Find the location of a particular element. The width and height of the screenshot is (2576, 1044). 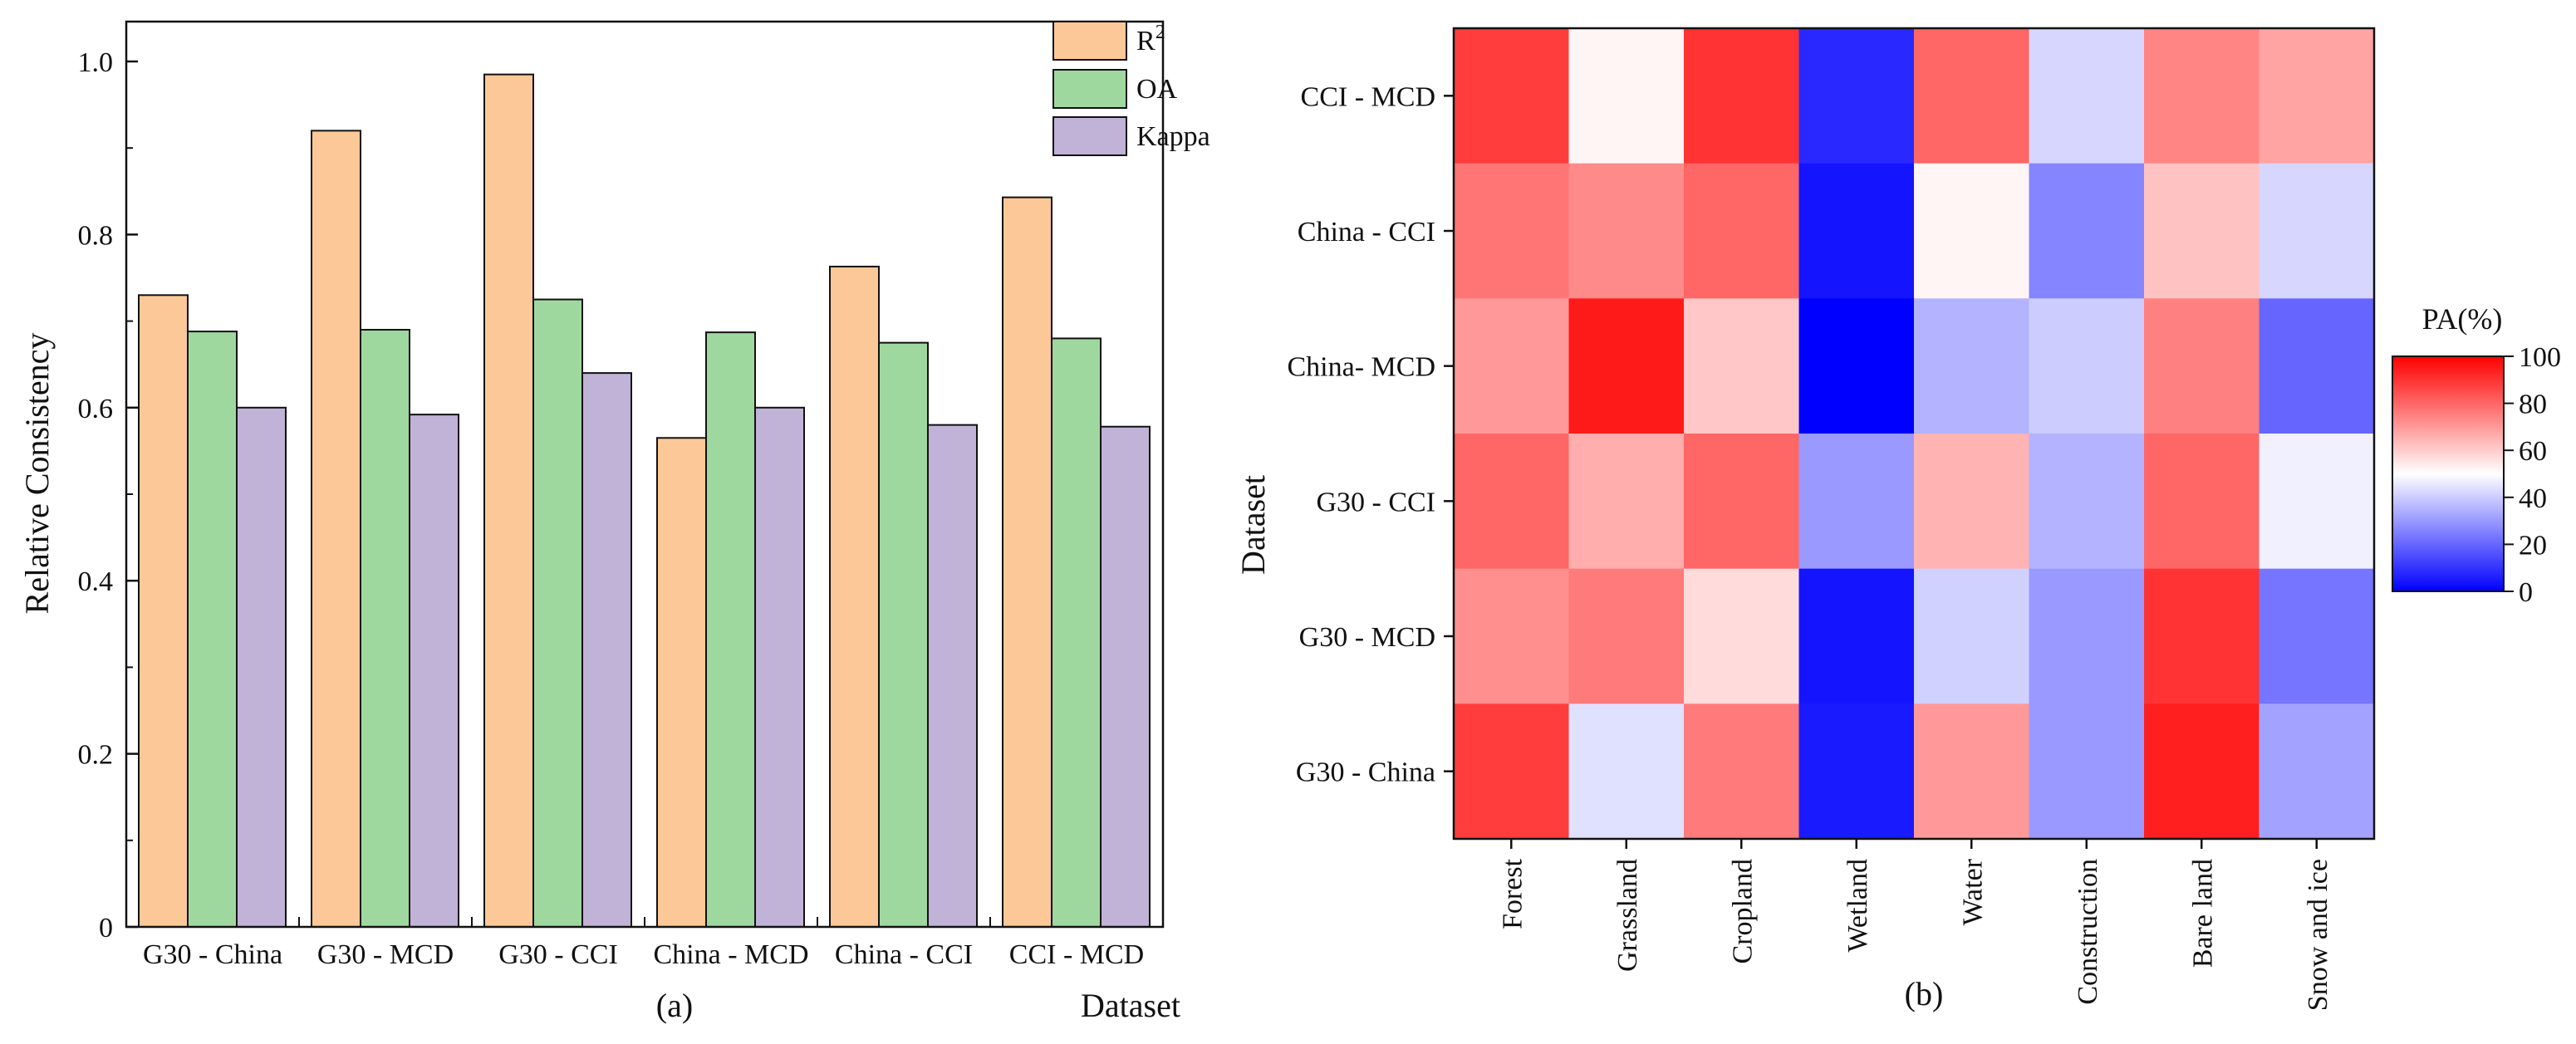

heatmap-x-tick-label: Bare land is located at coordinates (2202, 913).